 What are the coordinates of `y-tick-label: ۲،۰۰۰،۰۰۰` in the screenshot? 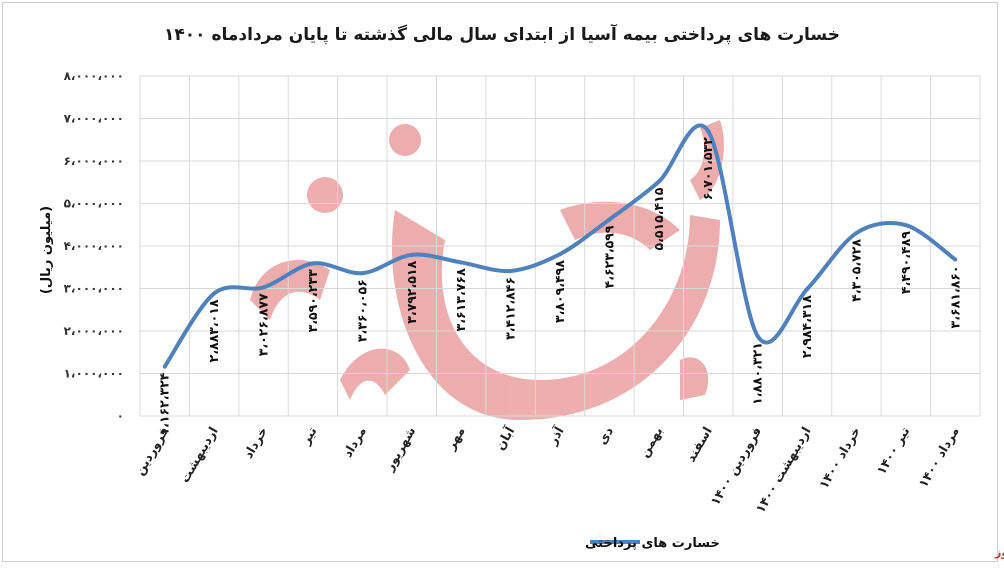 It's located at (94, 331).